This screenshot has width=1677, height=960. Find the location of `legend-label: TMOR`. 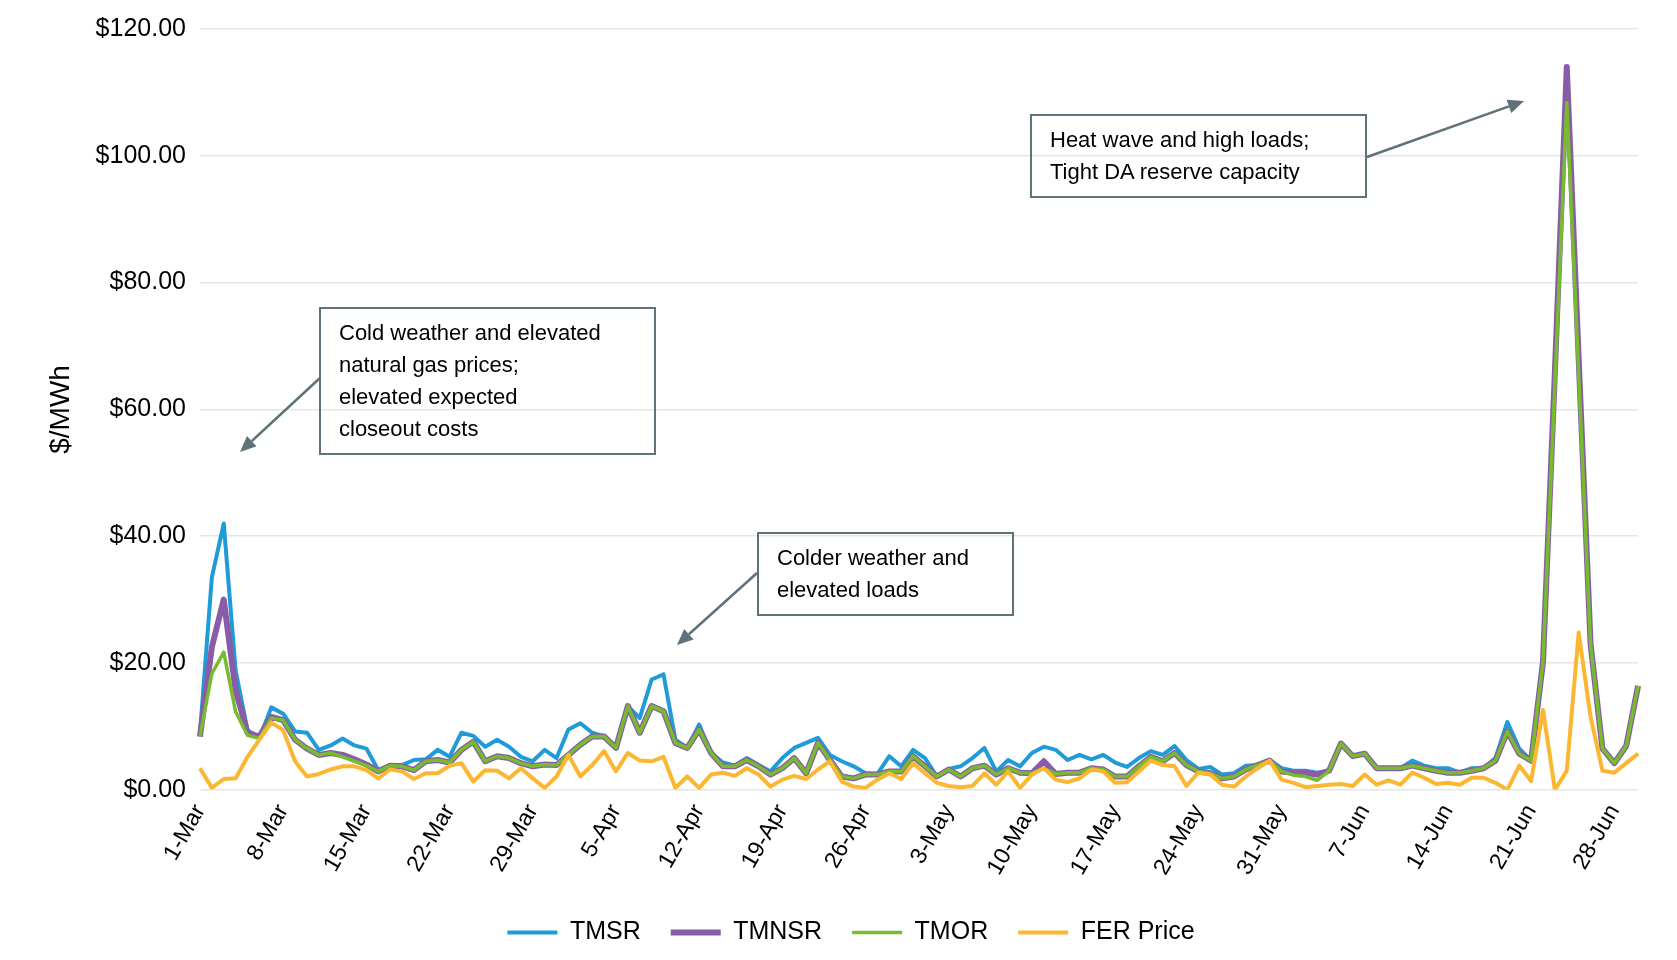

legend-label: TMOR is located at coordinates (951, 930).